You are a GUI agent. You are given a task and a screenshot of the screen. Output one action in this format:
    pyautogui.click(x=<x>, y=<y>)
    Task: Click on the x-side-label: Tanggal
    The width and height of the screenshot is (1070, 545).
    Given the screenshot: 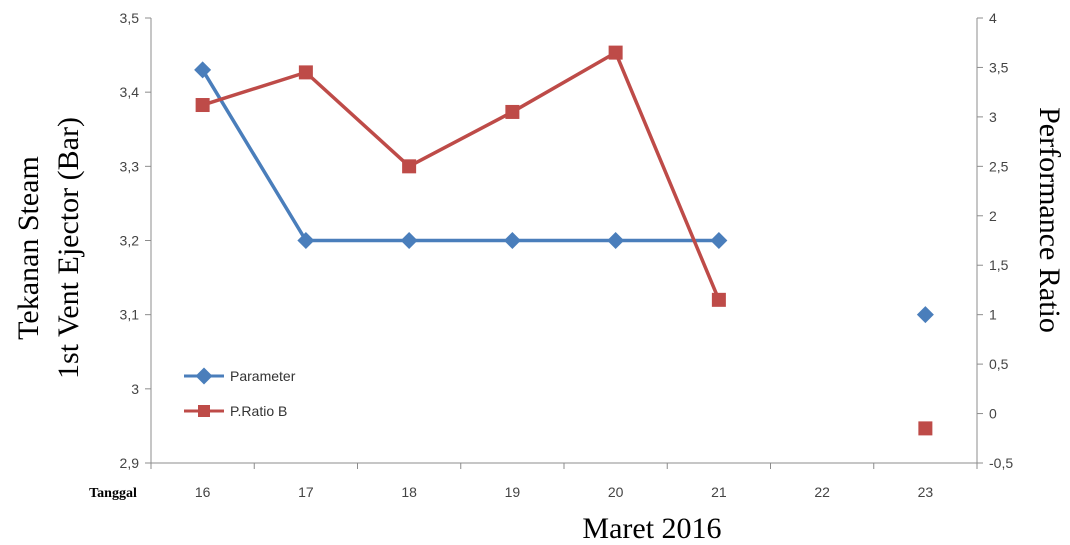 What is the action you would take?
    pyautogui.click(x=113, y=493)
    